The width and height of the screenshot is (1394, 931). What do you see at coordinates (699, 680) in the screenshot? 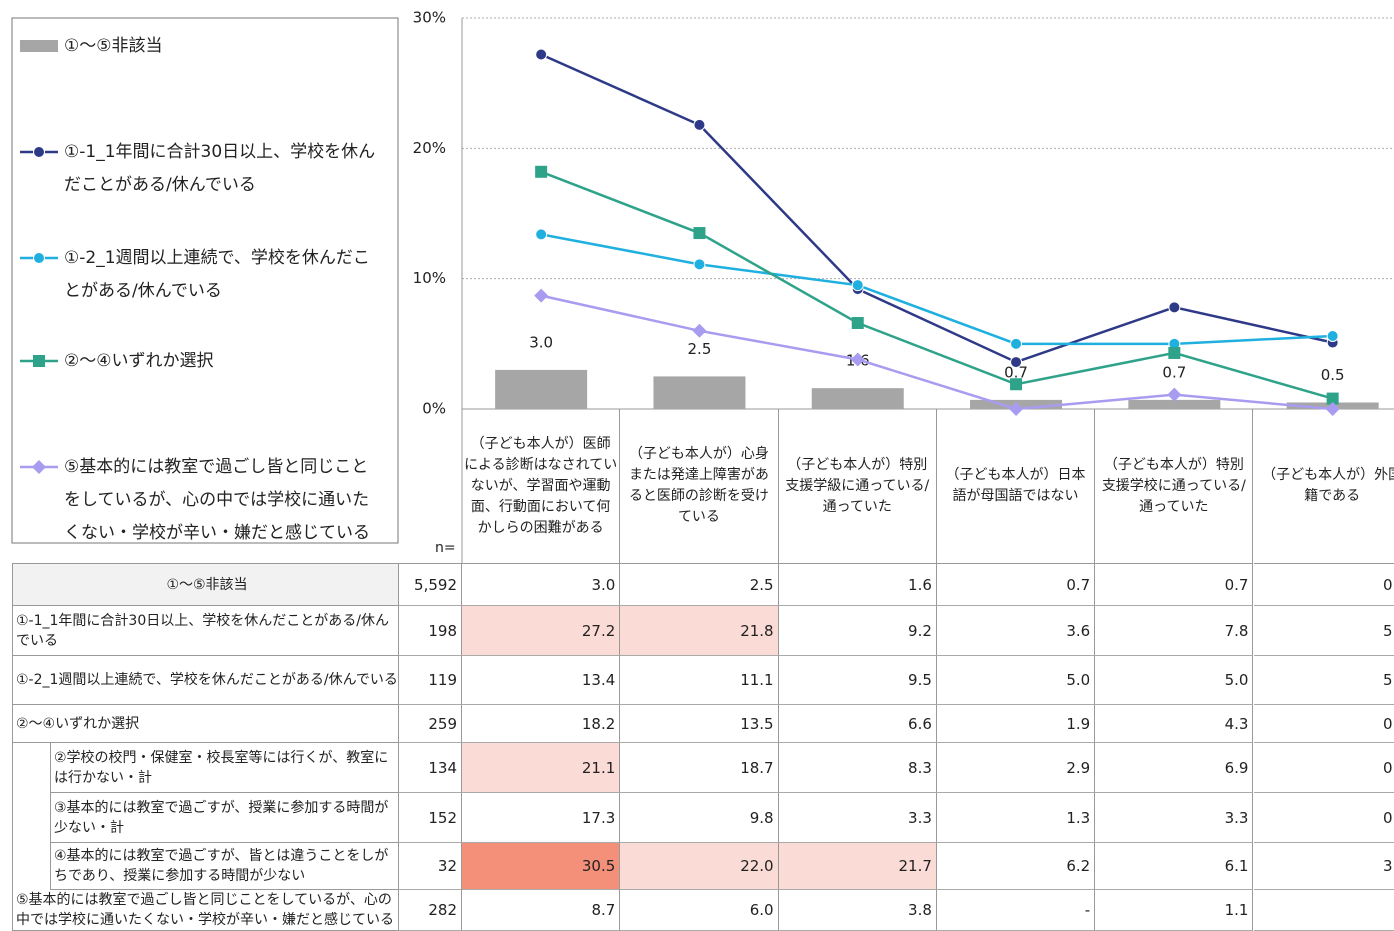
I see `data-cell: 11.1` at bounding box center [699, 680].